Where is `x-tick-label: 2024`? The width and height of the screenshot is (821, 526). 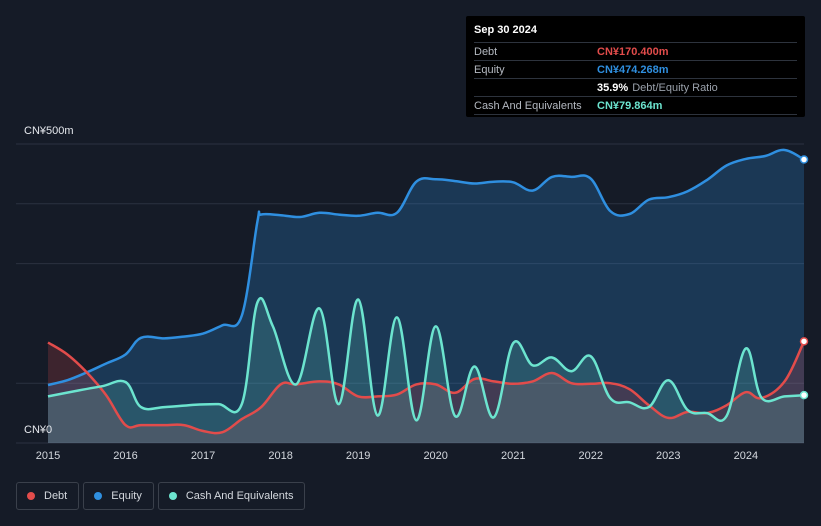 x-tick-label: 2024 is located at coordinates (746, 456).